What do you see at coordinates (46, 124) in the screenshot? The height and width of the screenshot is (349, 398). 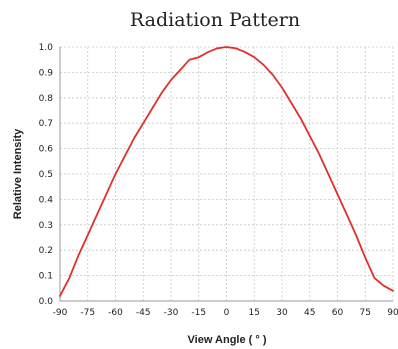 I see `y-tick-label: 0.7` at bounding box center [46, 124].